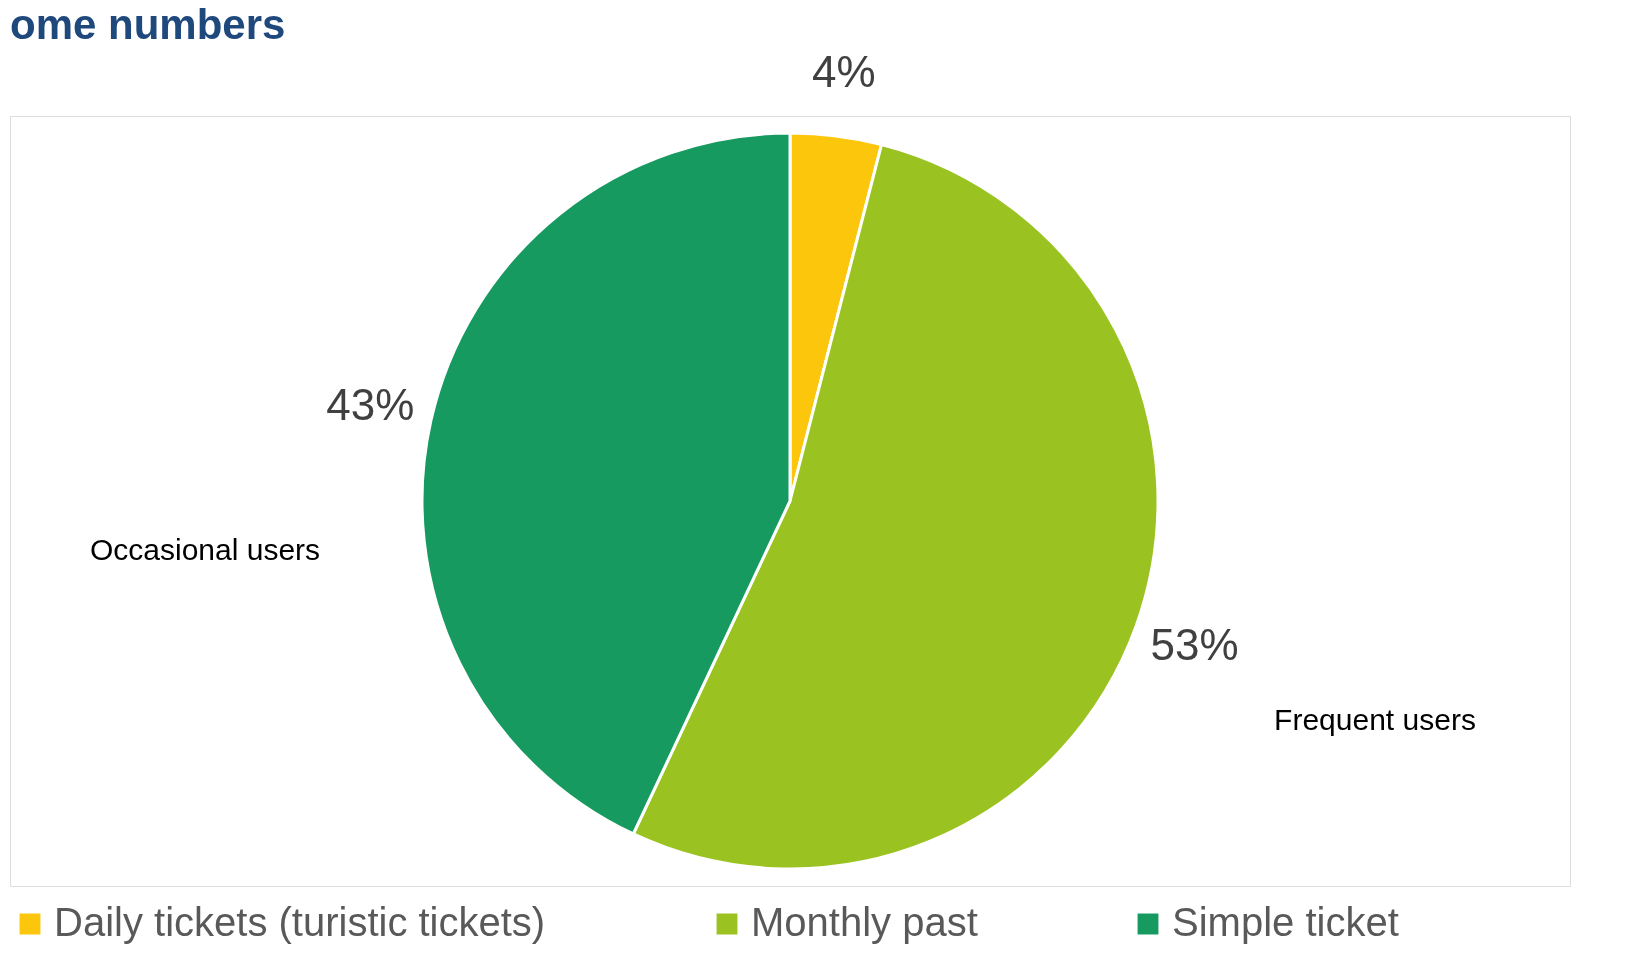 The height and width of the screenshot is (970, 1627). I want to click on text: Frequent users, so click(1375, 719).